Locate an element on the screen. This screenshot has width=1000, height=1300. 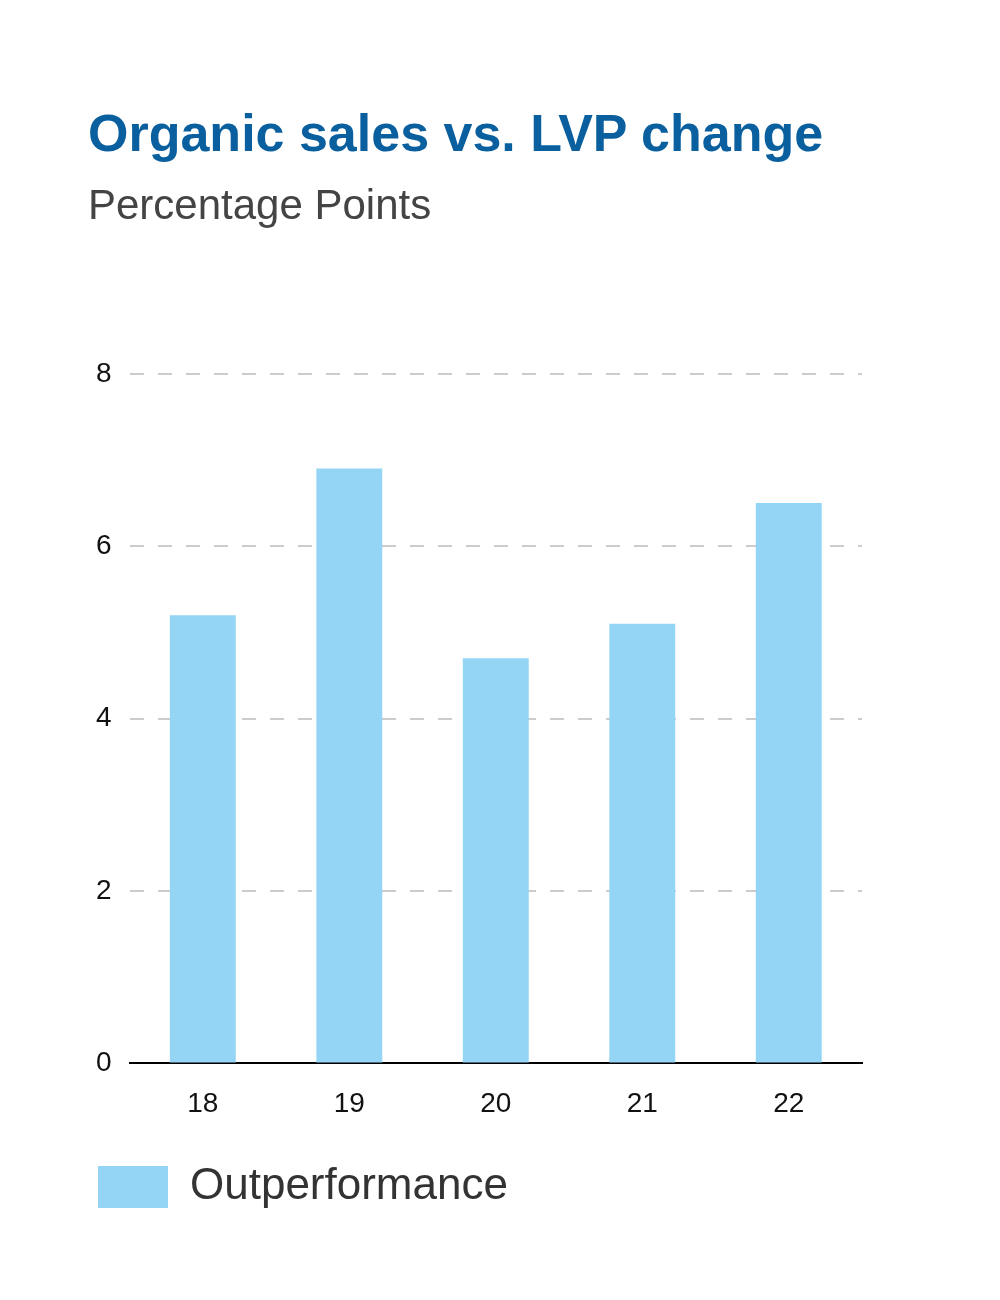
x-tick-label: 21 is located at coordinates (642, 1102).